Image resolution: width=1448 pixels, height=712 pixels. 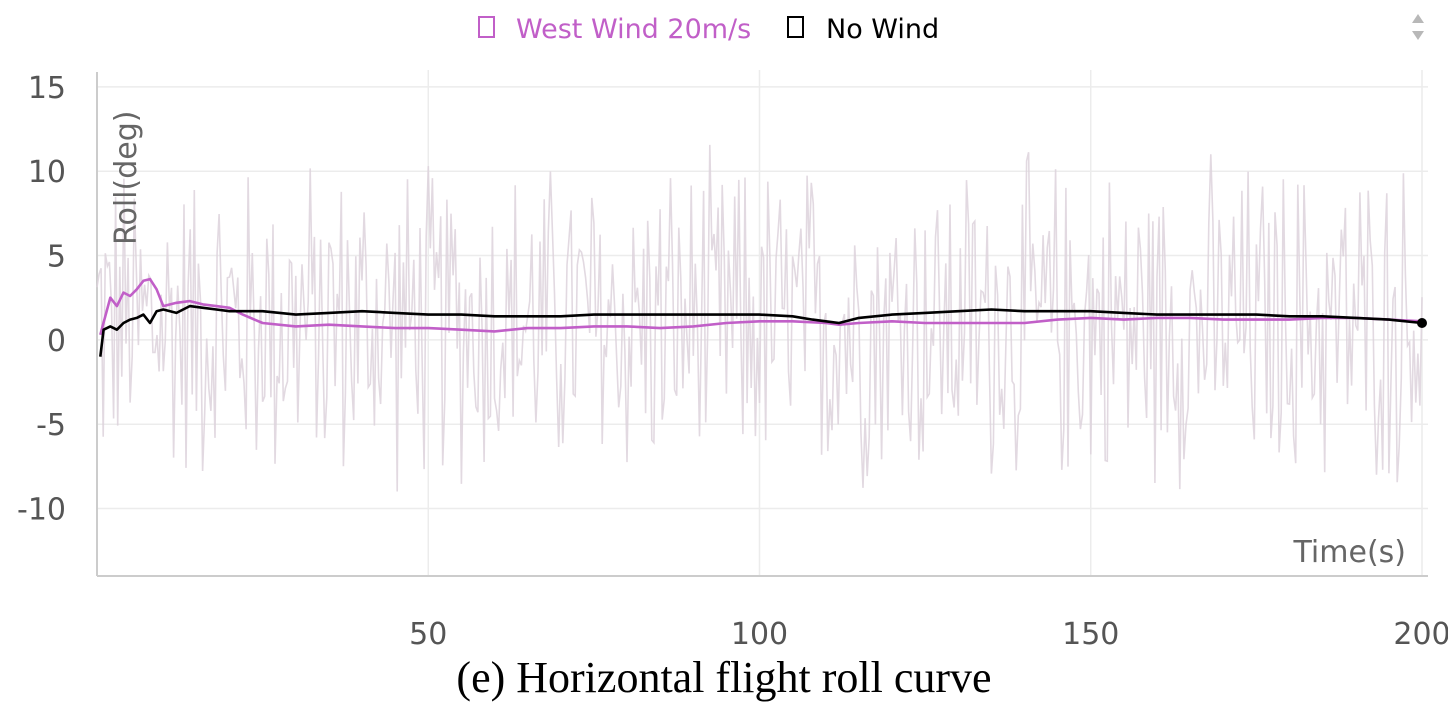 I want to click on x-tick-label: 200, so click(x=1420, y=634).